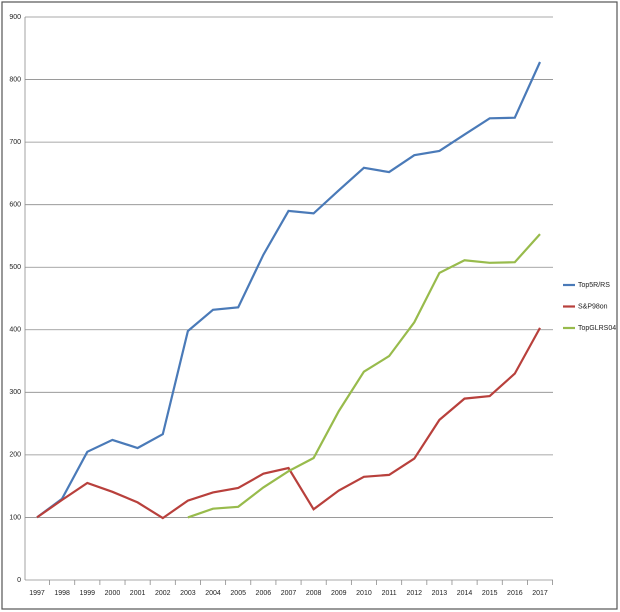 Image resolution: width=620 pixels, height=612 pixels. Describe the element at coordinates (465, 593) in the screenshot. I see `x-tick-label: 2014` at that location.